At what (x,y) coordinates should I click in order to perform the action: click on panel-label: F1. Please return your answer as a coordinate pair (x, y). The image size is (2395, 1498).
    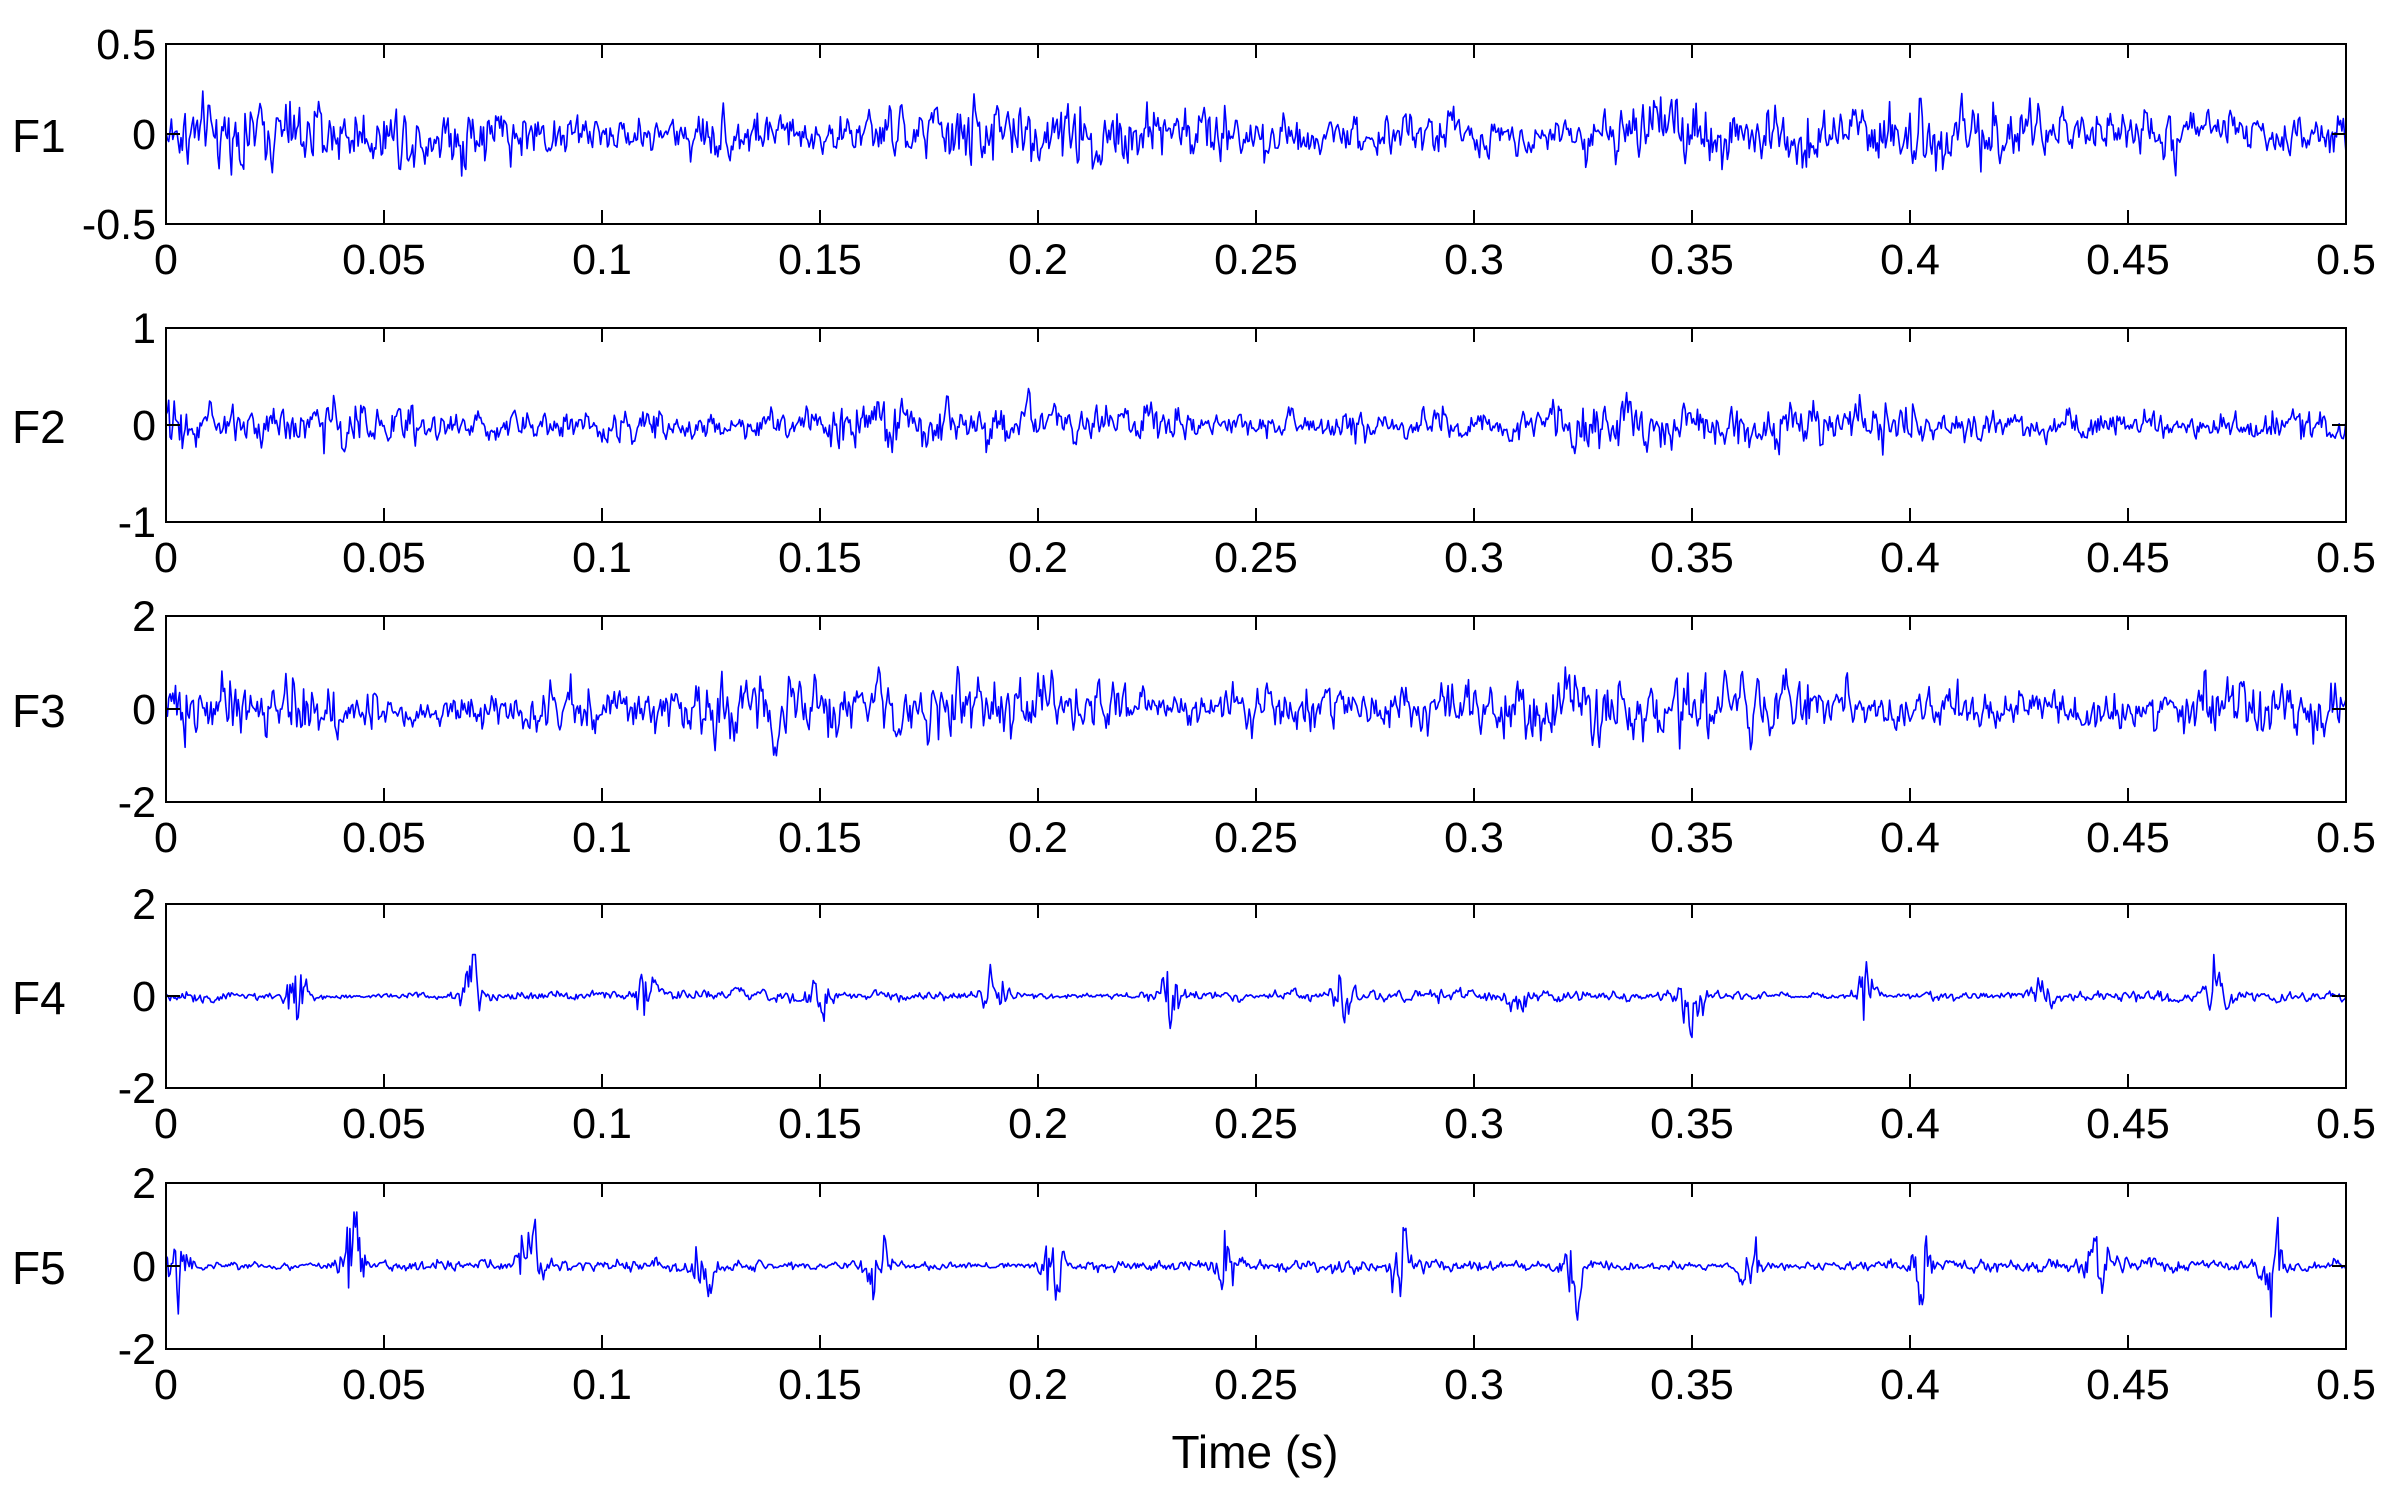
    Looking at the image, I should click on (39, 136).